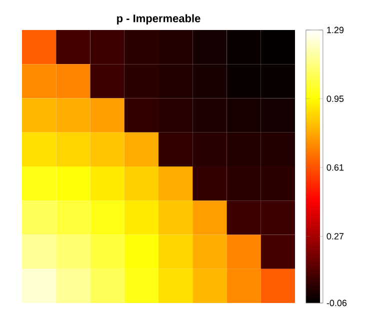 The width and height of the screenshot is (374, 322). Describe the element at coordinates (335, 236) in the screenshot. I see `color-bar-label: 0.27` at that location.